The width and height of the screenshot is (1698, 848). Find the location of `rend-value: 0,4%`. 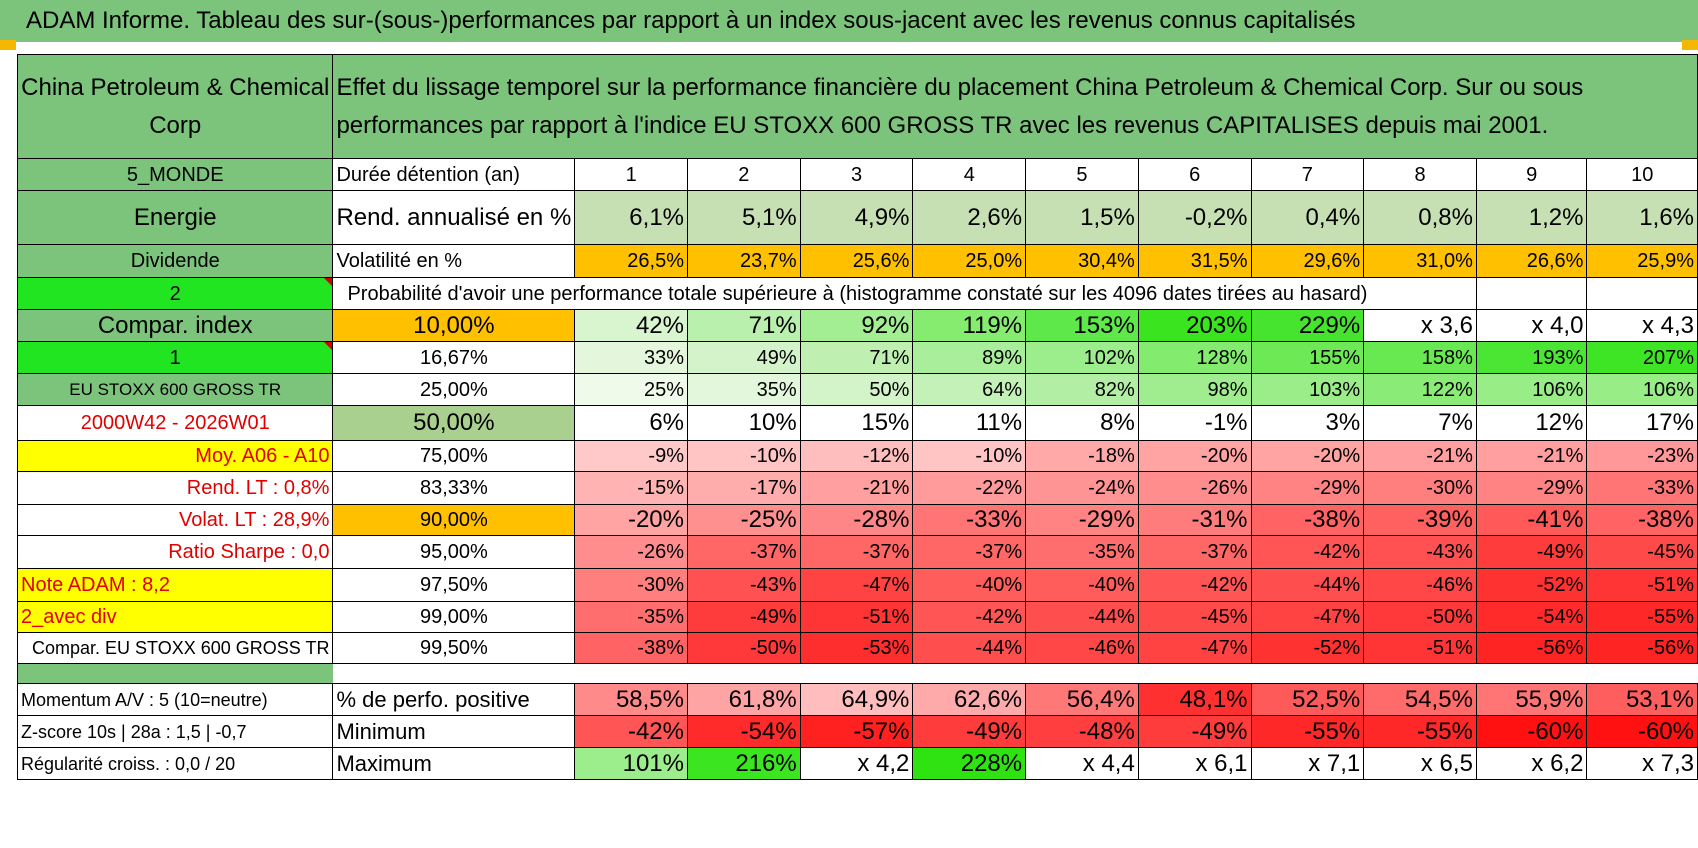

rend-value: 0,4% is located at coordinates (1307, 217).